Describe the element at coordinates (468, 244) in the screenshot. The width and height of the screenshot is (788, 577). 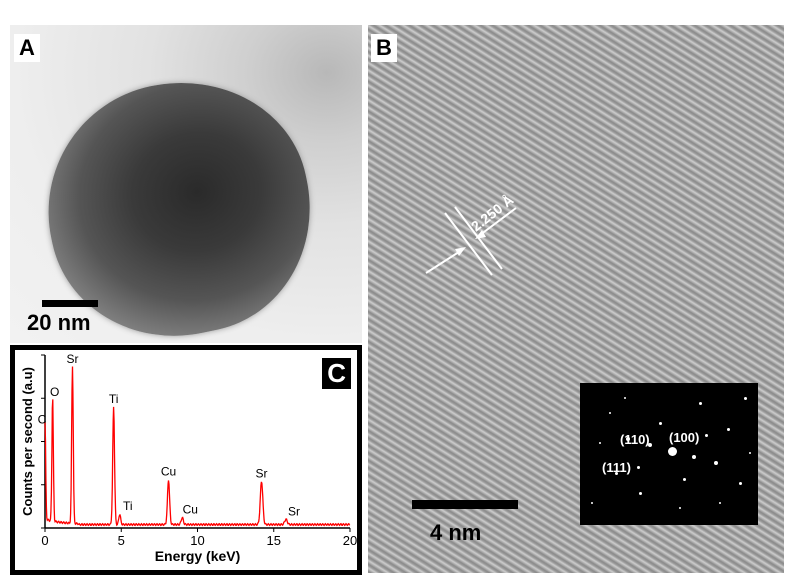
I see `fringe-marker-line` at that location.